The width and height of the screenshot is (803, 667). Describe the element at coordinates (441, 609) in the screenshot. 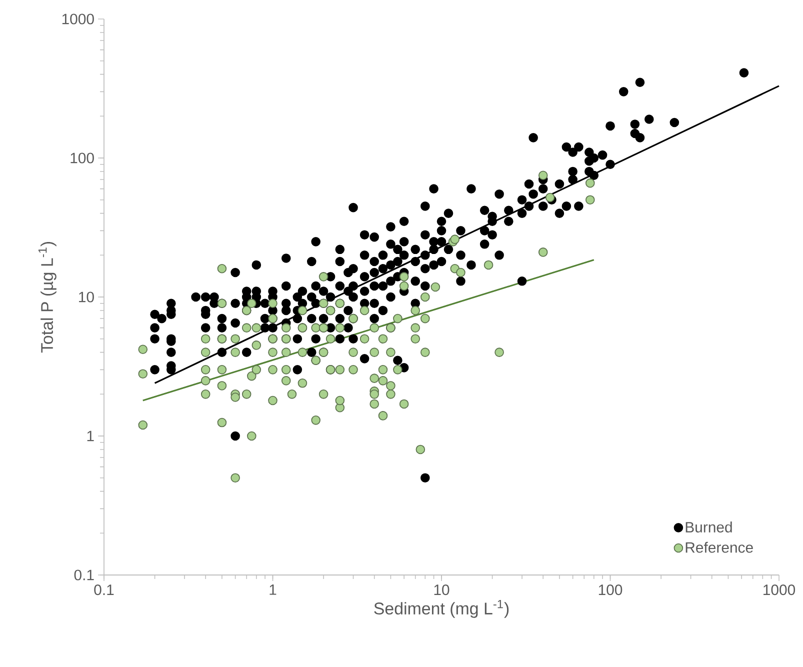

I see `x-axis-title: Sediment (mg L$^{-1}$)` at that location.